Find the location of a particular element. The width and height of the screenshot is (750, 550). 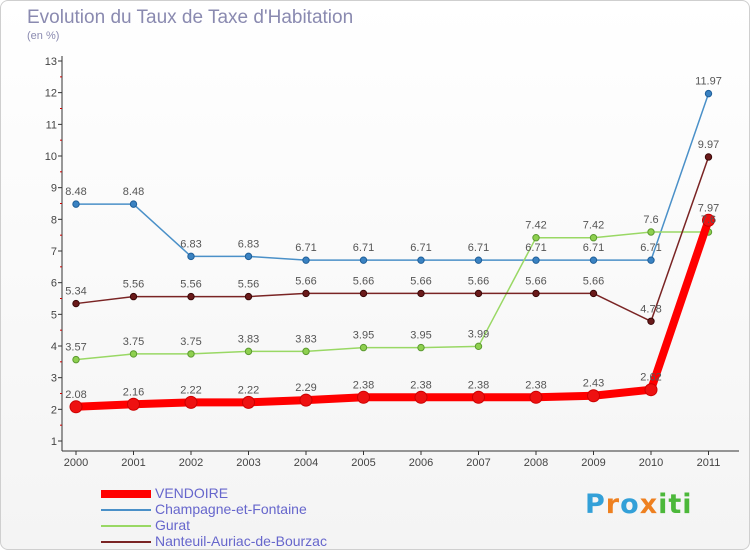

y-tick-label: 10 is located at coordinates (51, 157).